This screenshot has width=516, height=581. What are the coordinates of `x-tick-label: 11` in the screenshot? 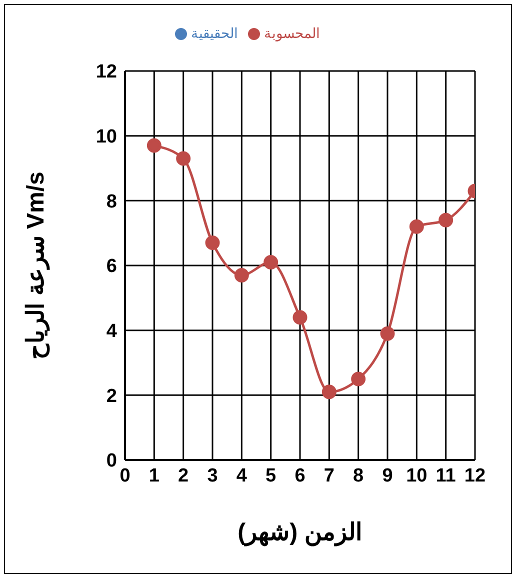 It's located at (446, 475).